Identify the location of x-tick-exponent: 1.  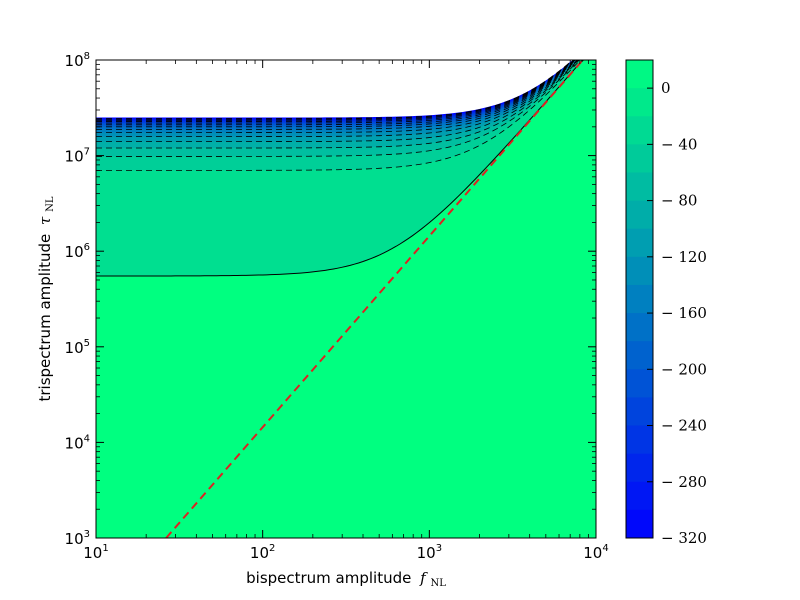
(105, 548).